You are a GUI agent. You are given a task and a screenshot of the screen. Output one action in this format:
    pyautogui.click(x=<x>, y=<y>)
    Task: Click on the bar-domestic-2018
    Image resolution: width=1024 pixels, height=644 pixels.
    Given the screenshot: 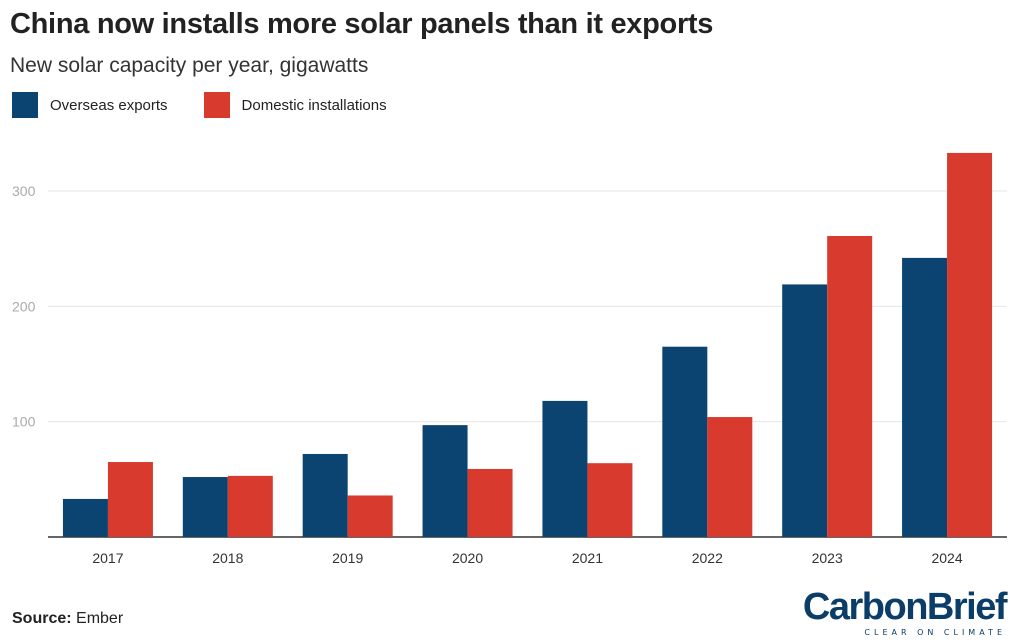 What is the action you would take?
    pyautogui.click(x=250, y=506)
    